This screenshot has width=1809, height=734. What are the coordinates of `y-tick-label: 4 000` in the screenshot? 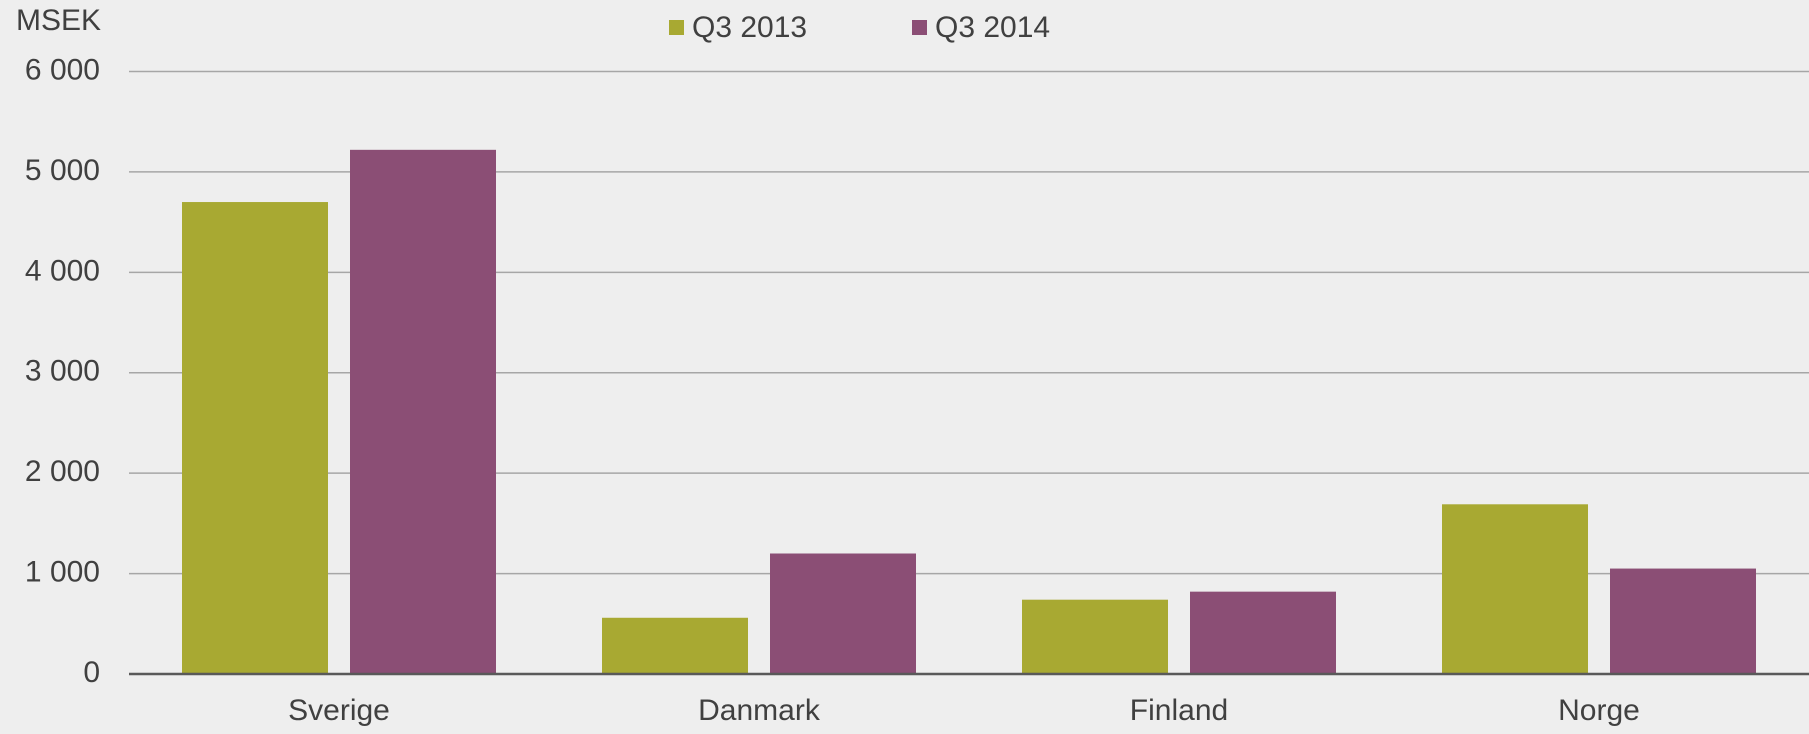 It's located at (62, 270).